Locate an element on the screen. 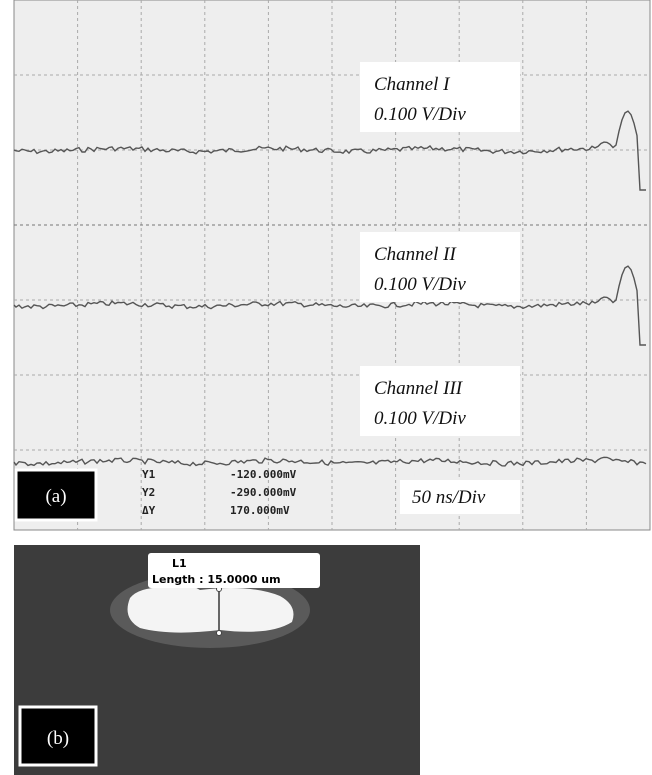 This screenshot has height=775, width=652. cursor-reading: -120.000mV is located at coordinates (263, 474).